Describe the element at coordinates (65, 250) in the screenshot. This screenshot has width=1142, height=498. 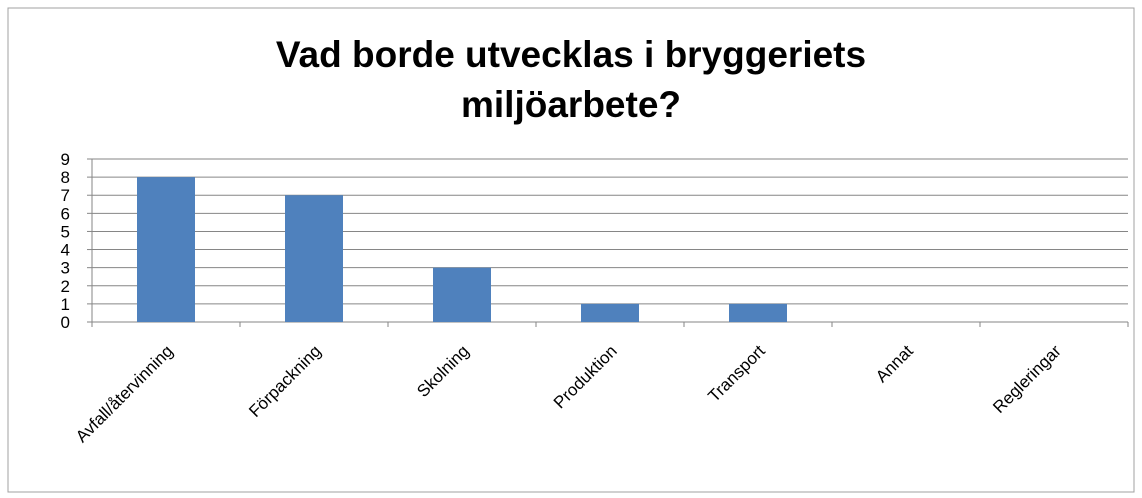
I see `y-tick-label: 4` at that location.